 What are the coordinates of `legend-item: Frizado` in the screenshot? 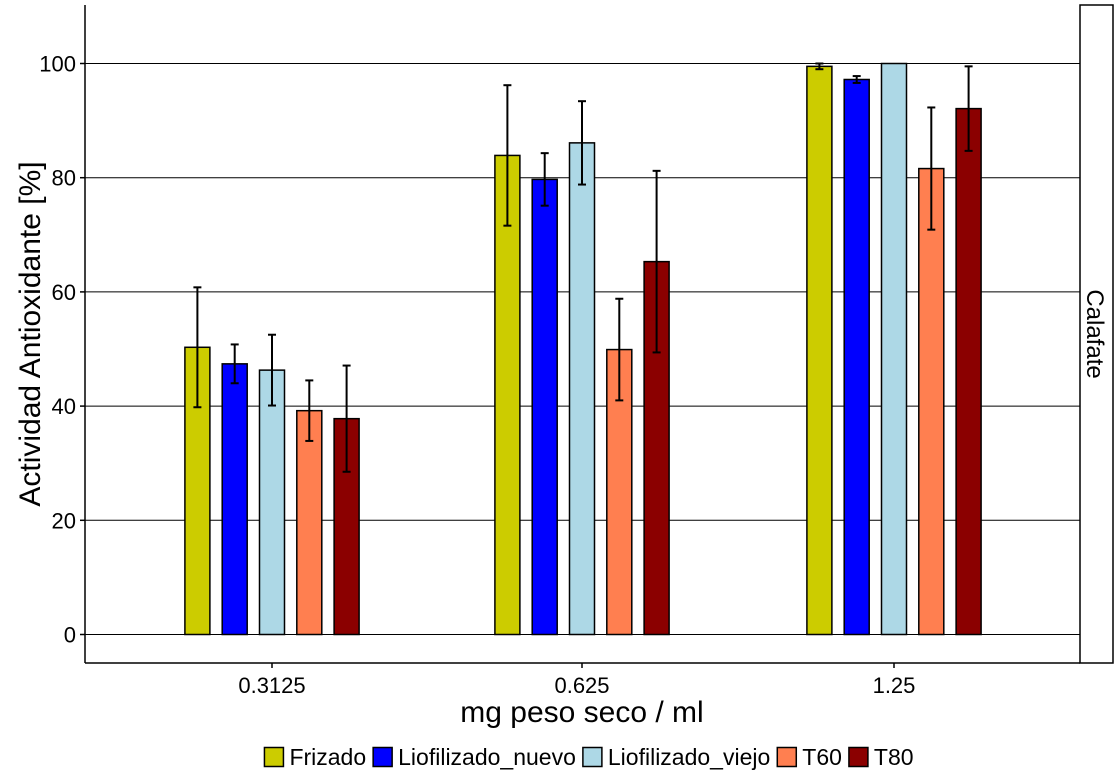 It's located at (314, 757).